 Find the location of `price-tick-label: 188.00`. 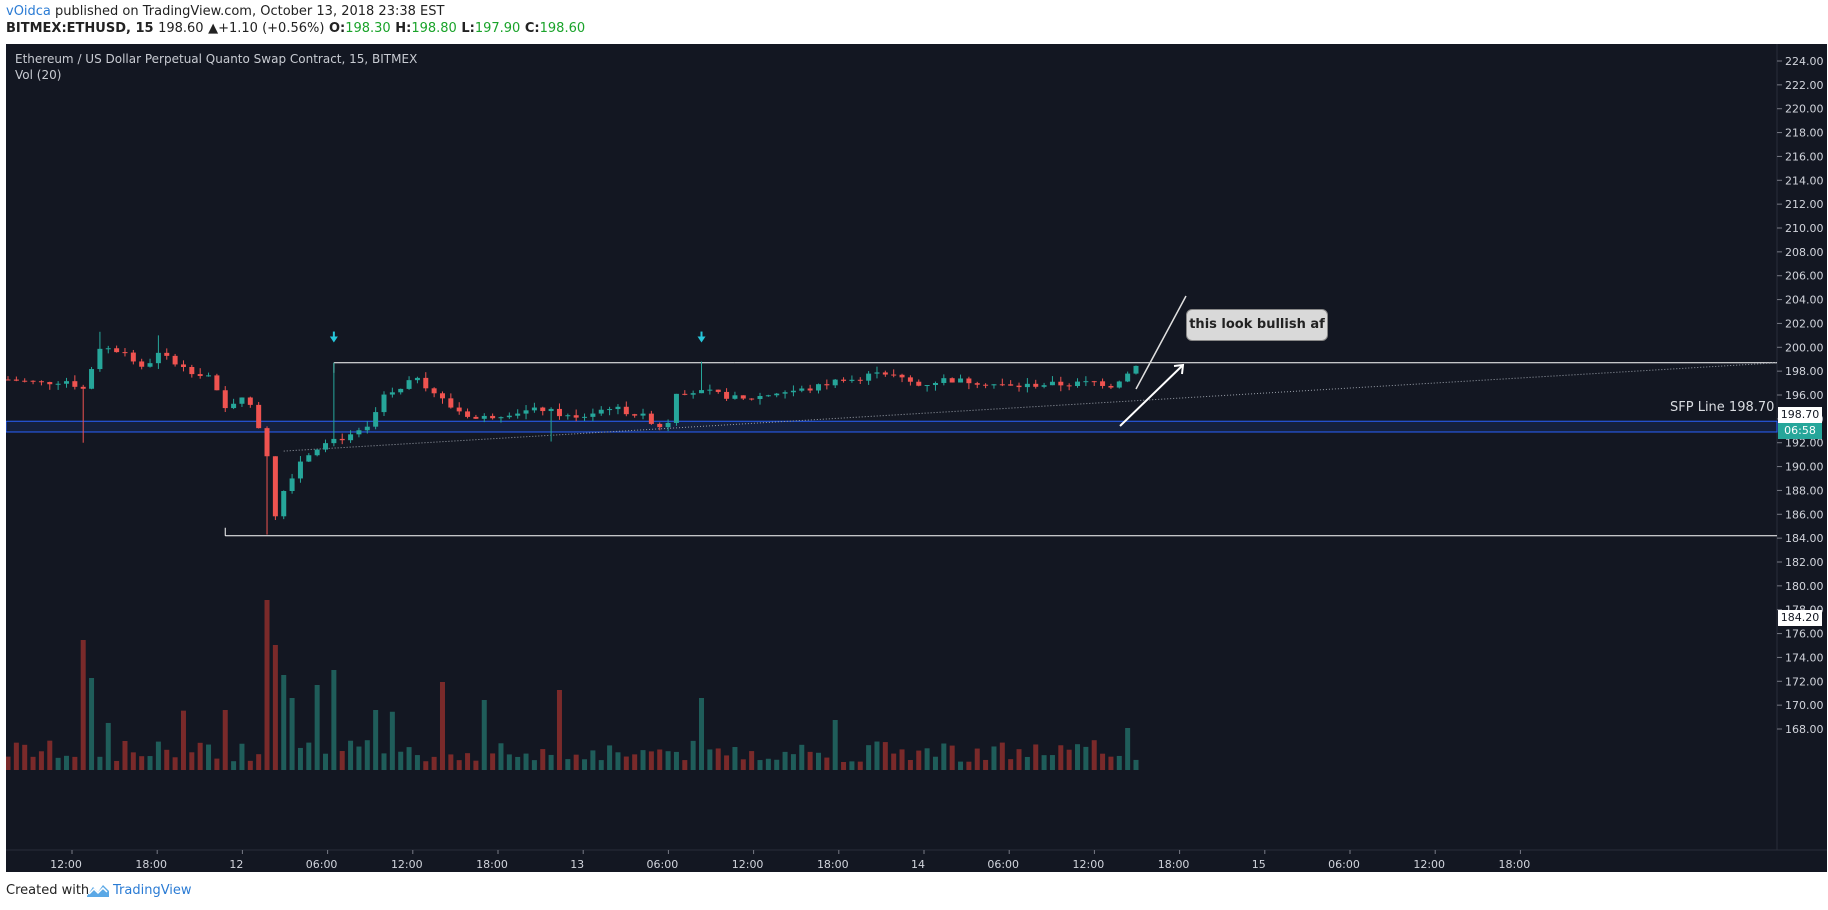

price-tick-label: 188.00 is located at coordinates (1804, 490).